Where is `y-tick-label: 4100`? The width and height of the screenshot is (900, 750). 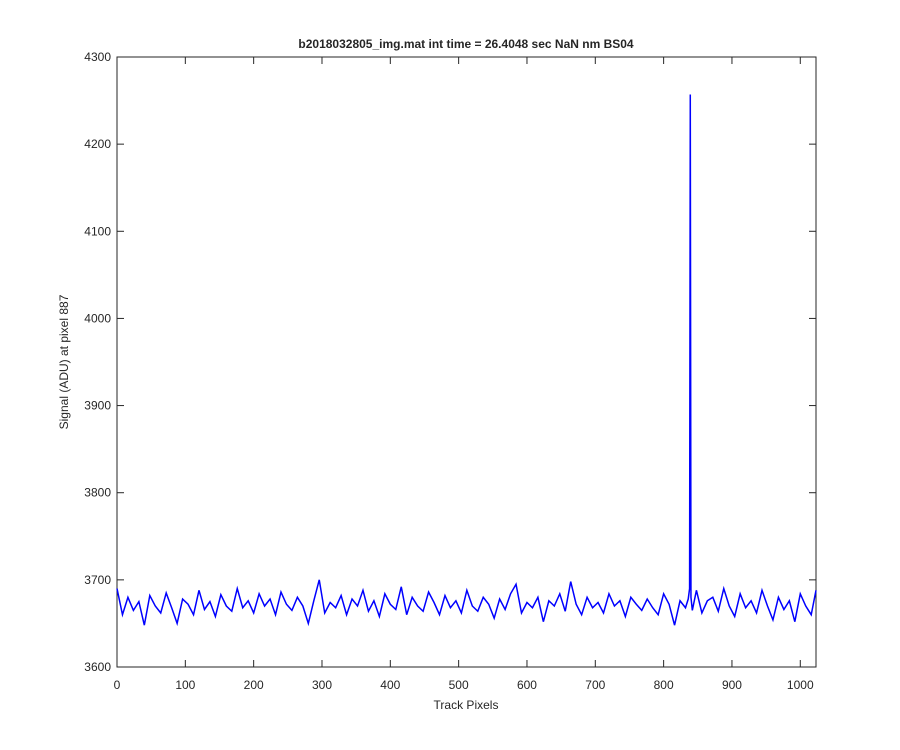 y-tick-label: 4100 is located at coordinates (97, 231).